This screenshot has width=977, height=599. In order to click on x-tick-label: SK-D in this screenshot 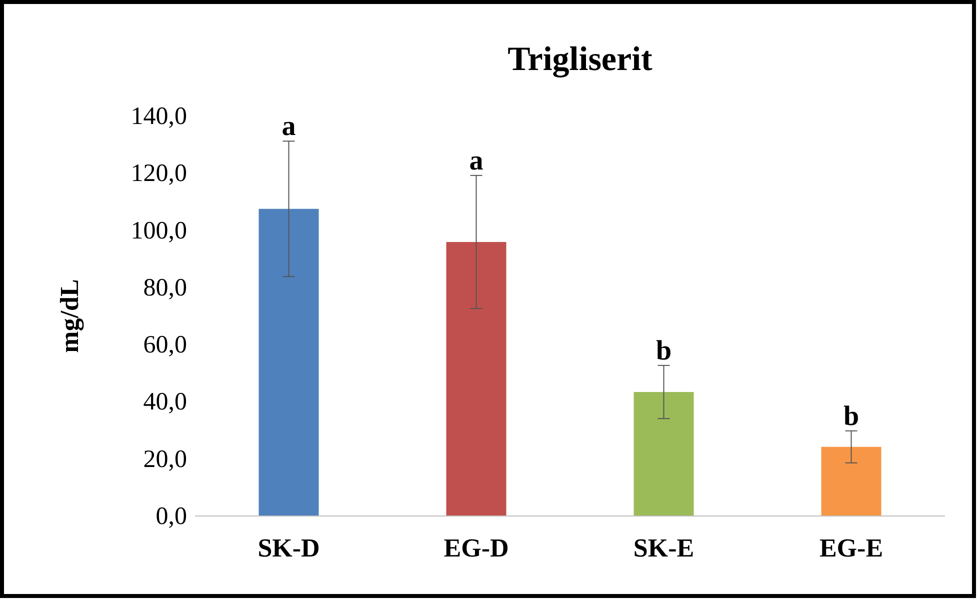, I will do `click(289, 547)`.